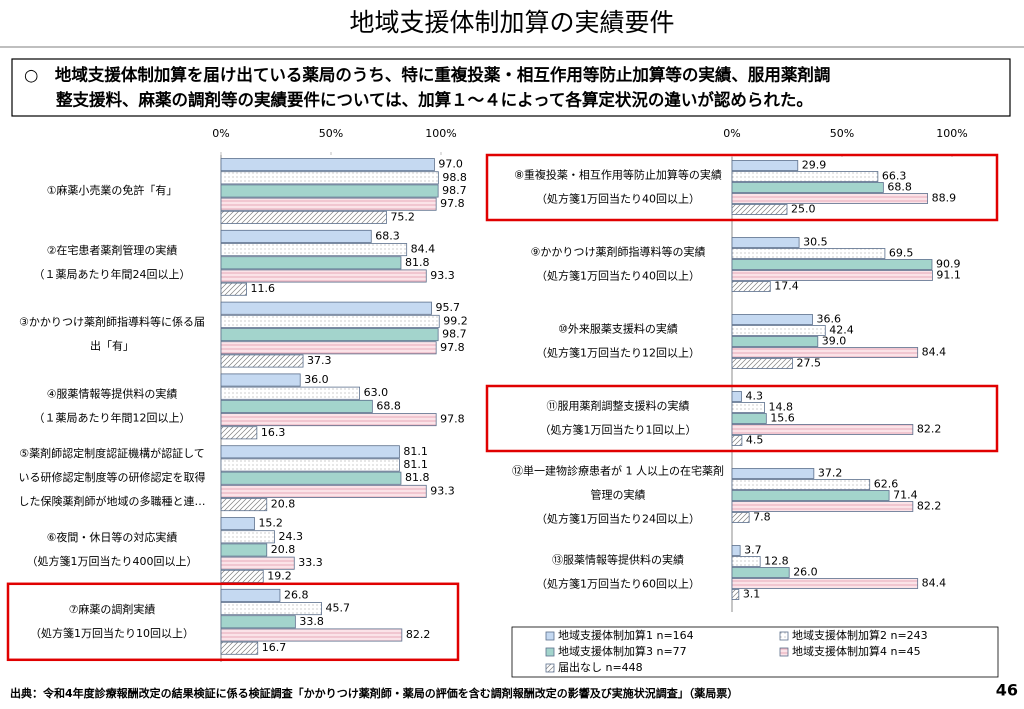 The image size is (1024, 709). I want to click on slide-title: 地域支援体制加算の実績要件, so click(511, 22).